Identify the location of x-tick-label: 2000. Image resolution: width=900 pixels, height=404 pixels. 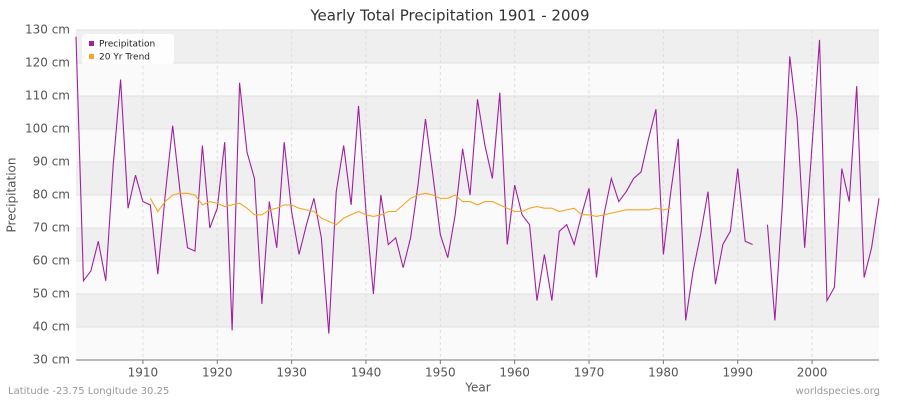
(812, 373).